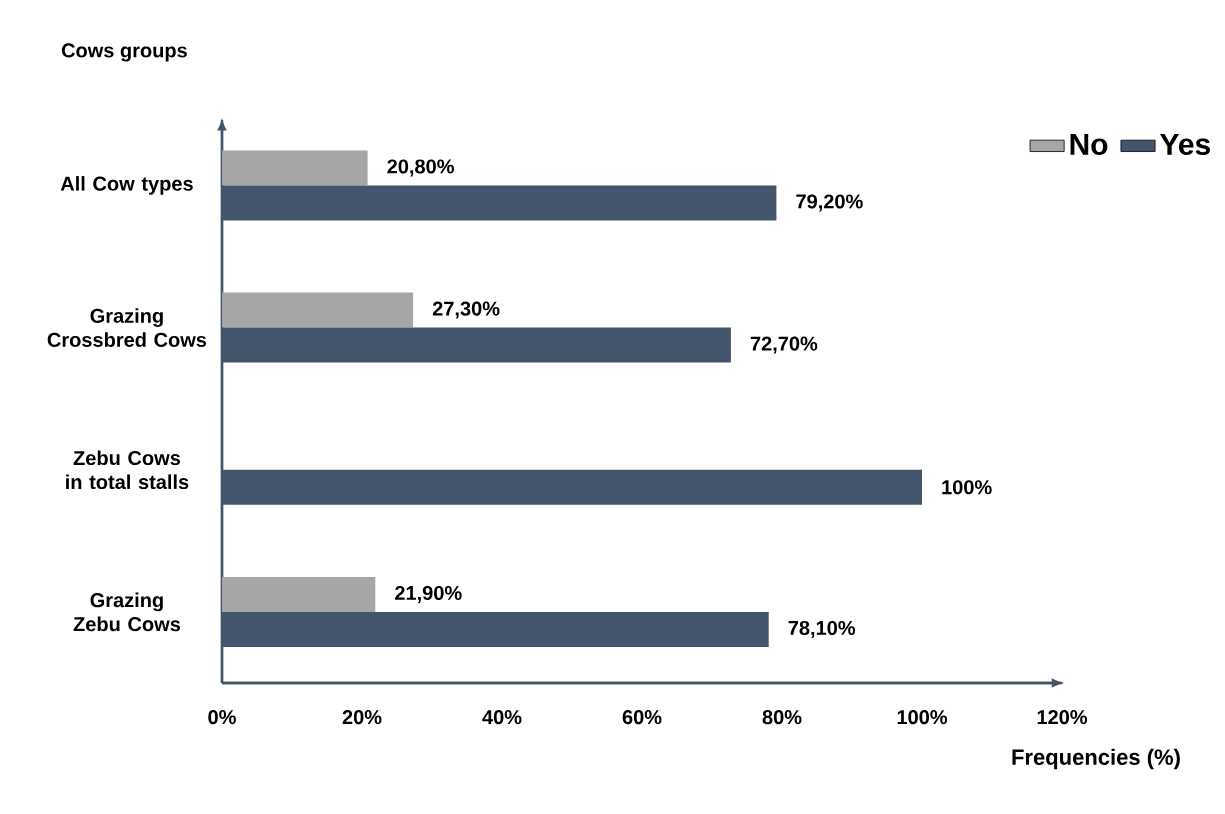  What do you see at coordinates (362, 717) in the screenshot?
I see `x-tick-label: 20%` at bounding box center [362, 717].